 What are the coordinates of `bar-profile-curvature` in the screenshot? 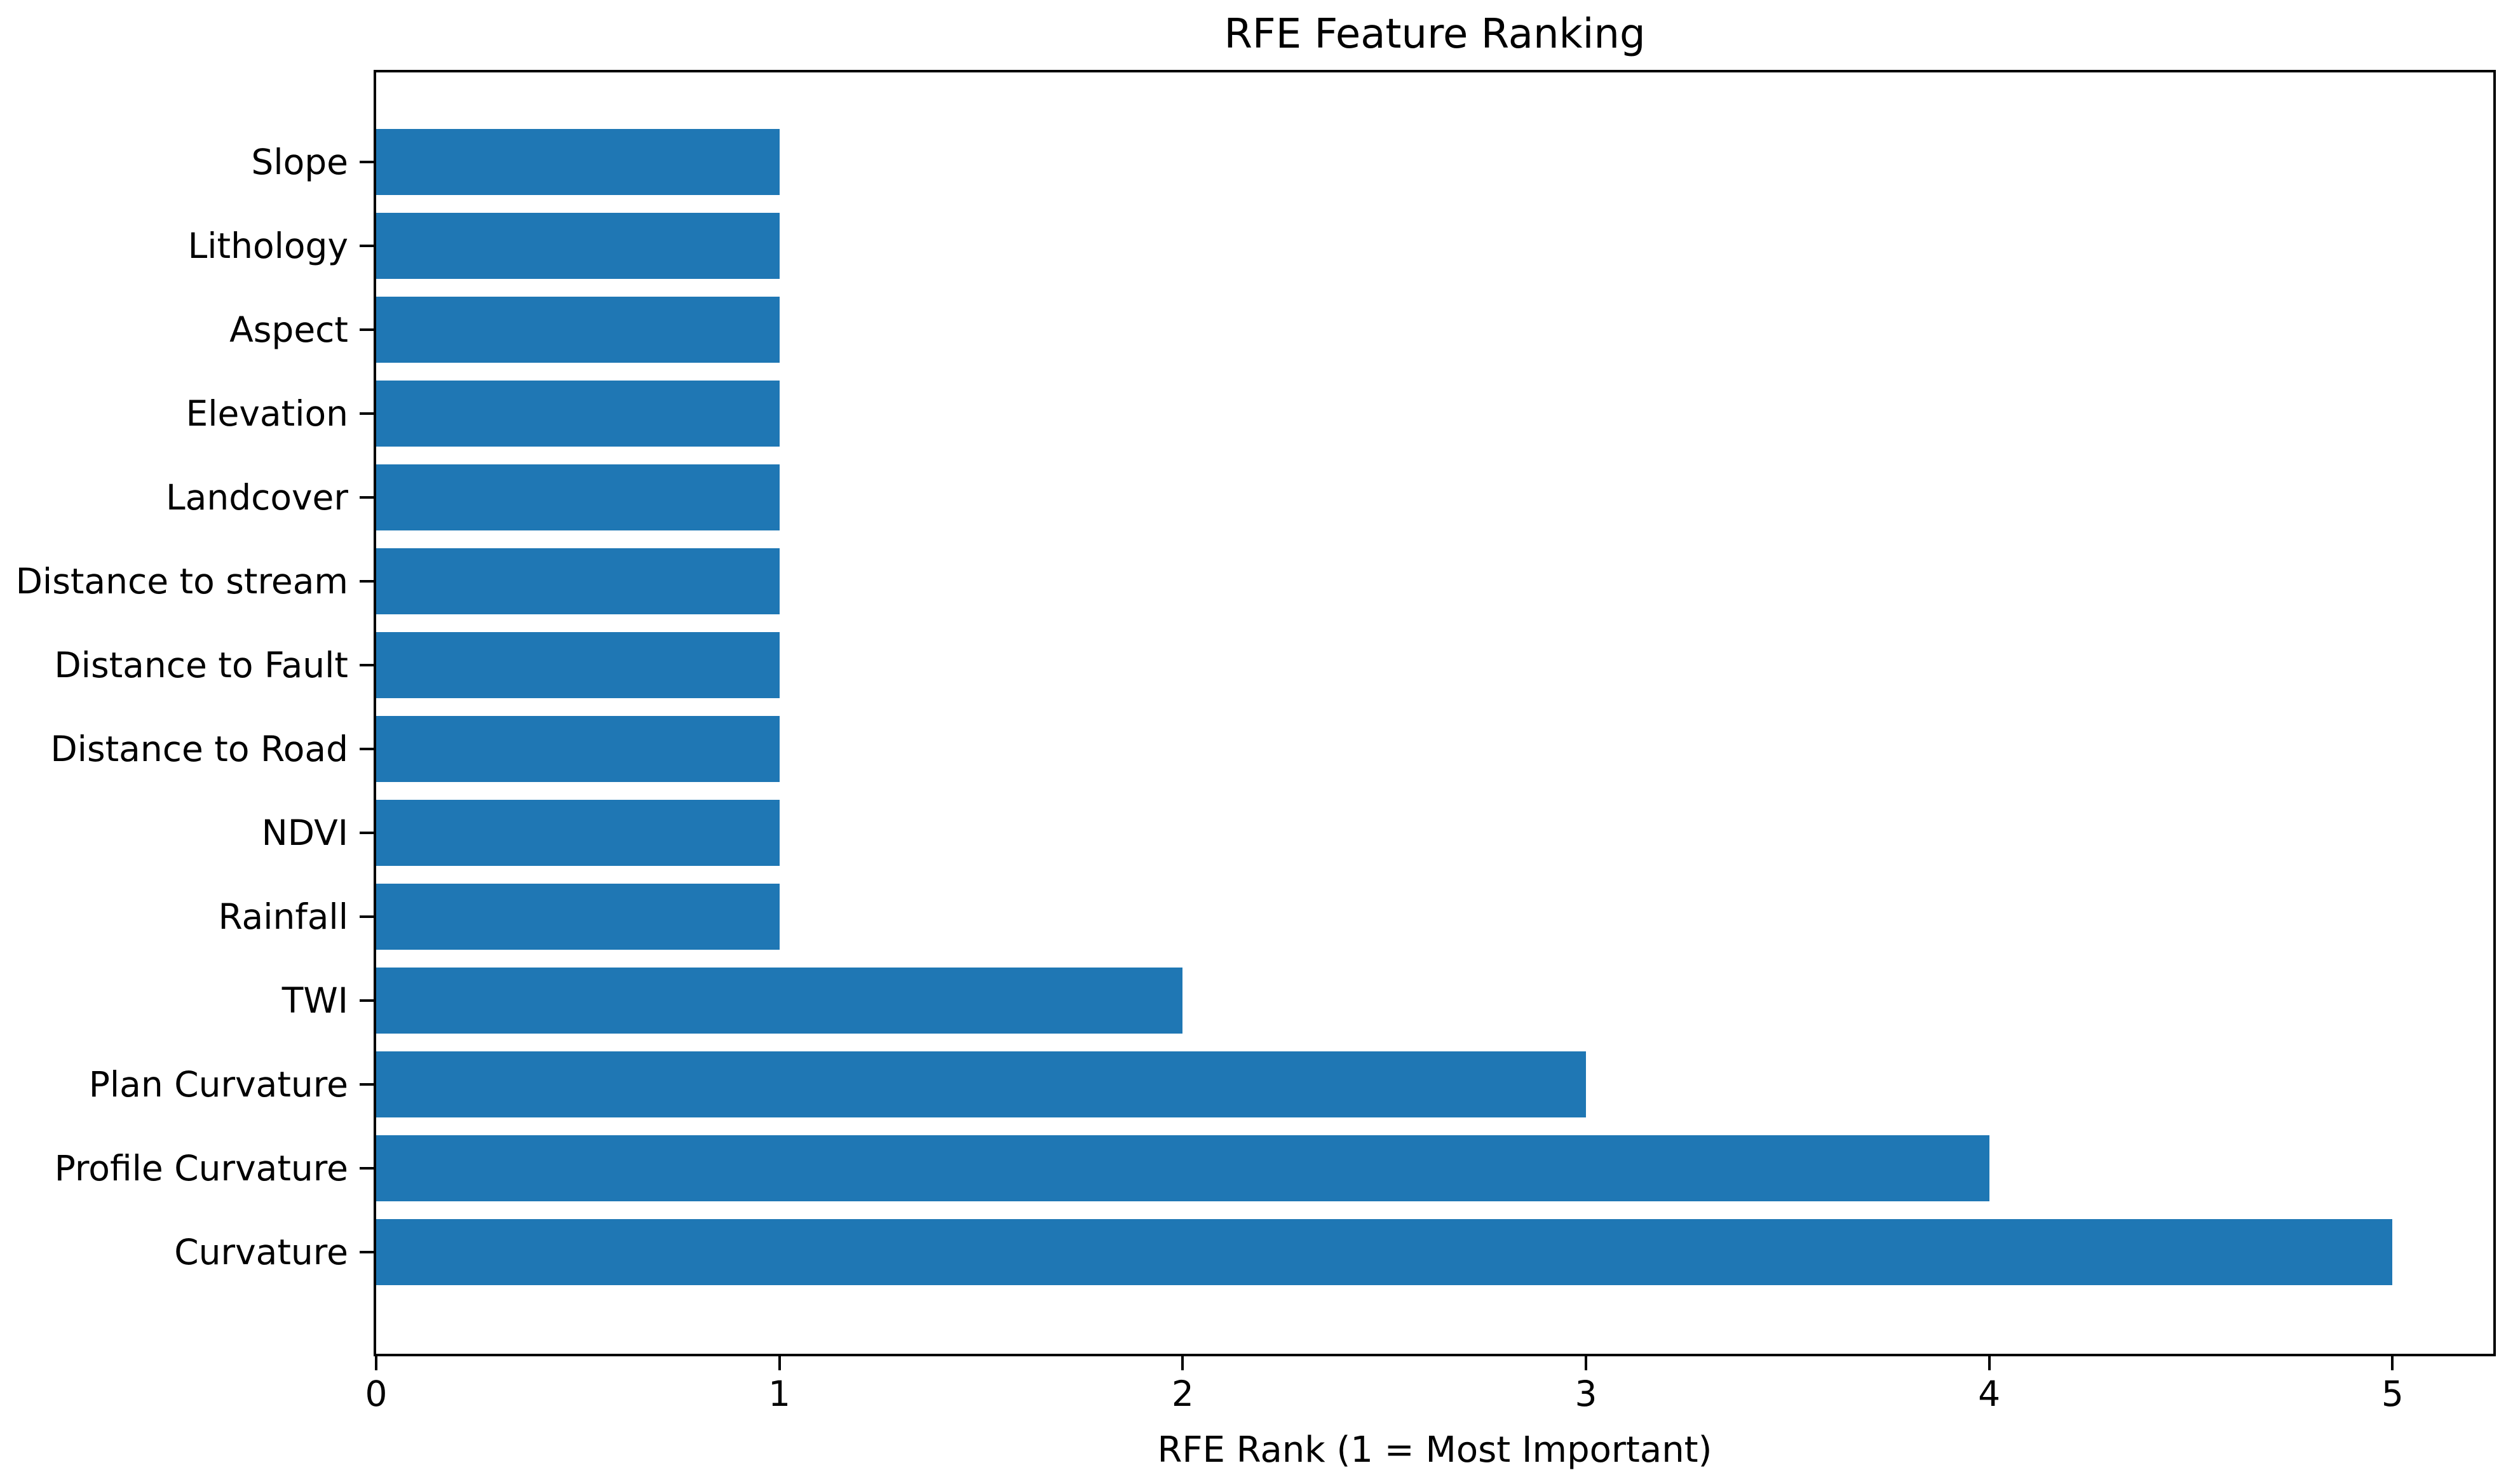 It's located at (1182, 1168).